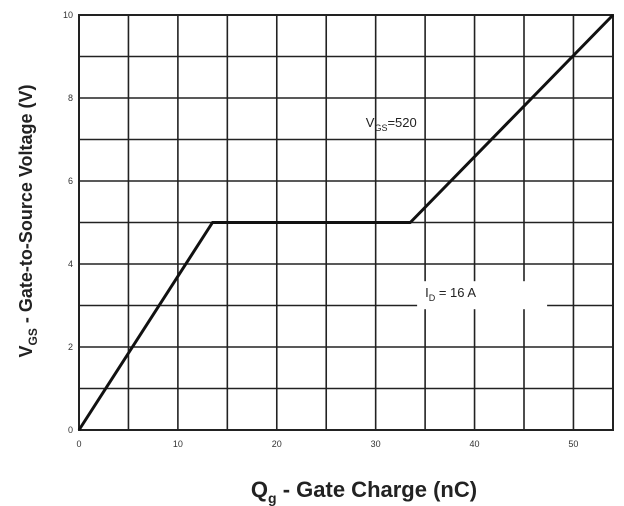  Describe the element at coordinates (26, 206) in the screenshot. I see `y-axis-title-rest: - Gate-to-Source Voltage (V)` at that location.